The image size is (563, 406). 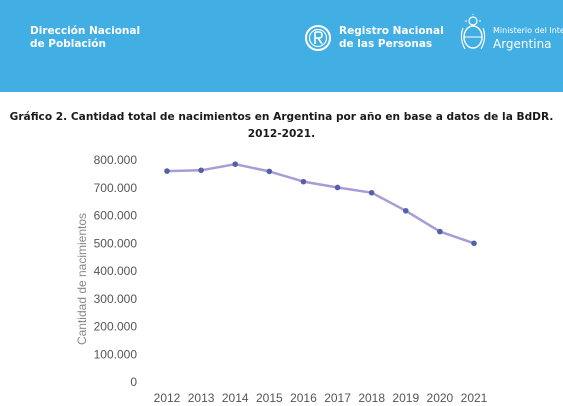 What do you see at coordinates (116, 354) in the screenshot?
I see `y-tick-label: 100.000` at bounding box center [116, 354].